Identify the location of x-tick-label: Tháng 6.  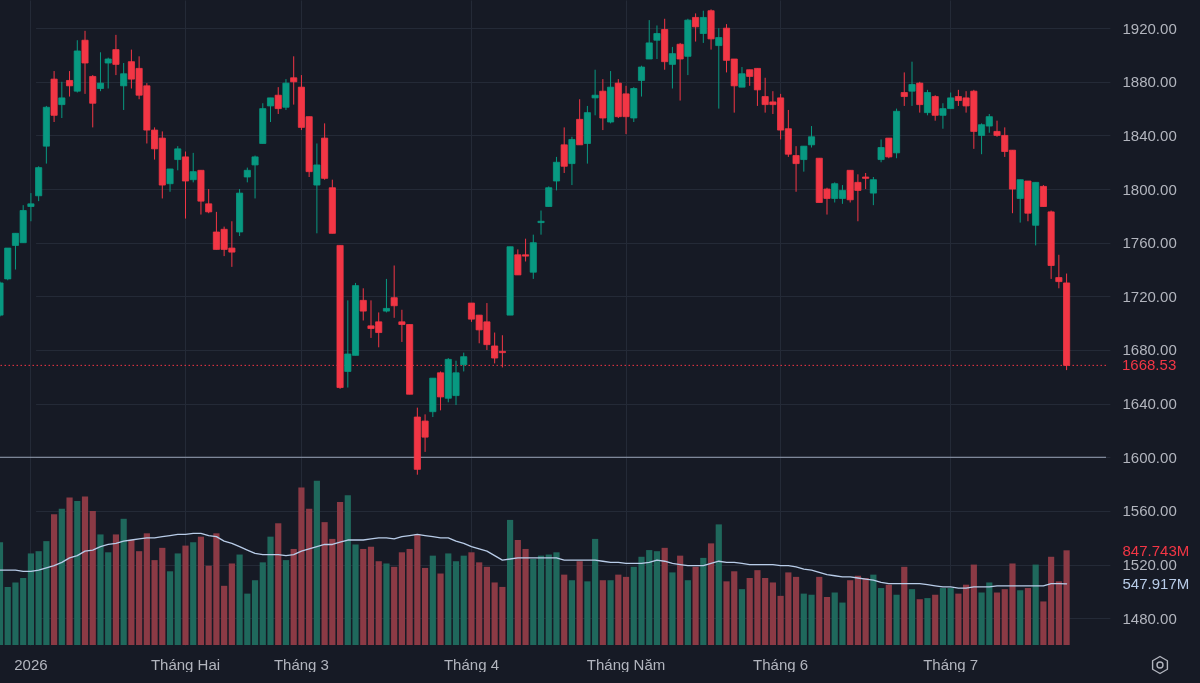
(781, 664).